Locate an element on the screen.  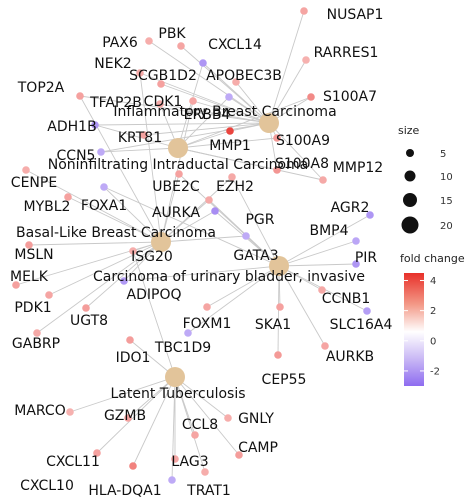
edge-pir-bladder is located at coordinates (317, 265).